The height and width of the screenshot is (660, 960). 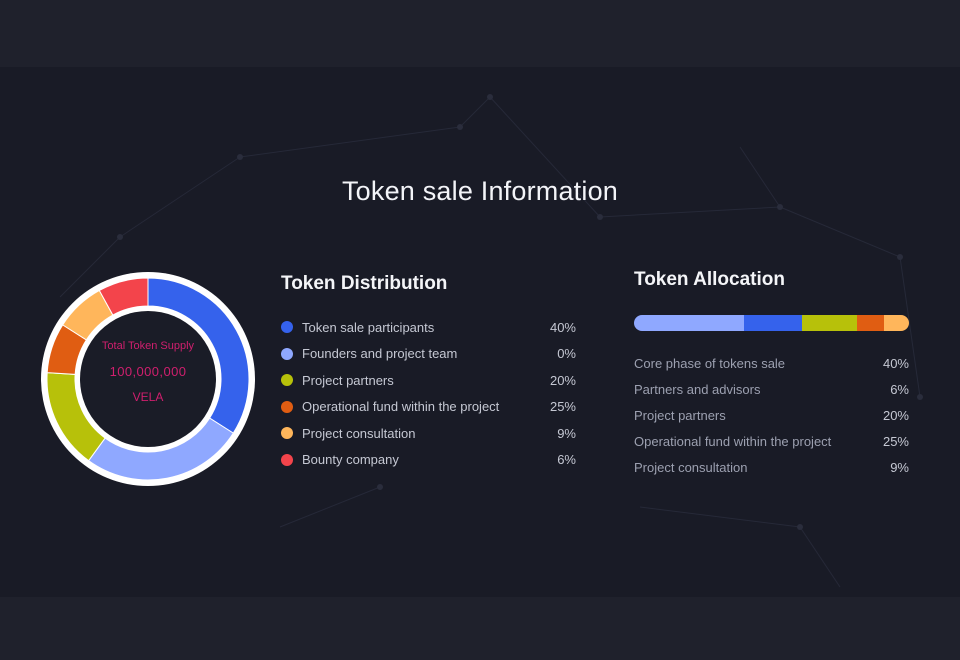 I want to click on allocation-row: Project consultation 9%, so click(x=771, y=468).